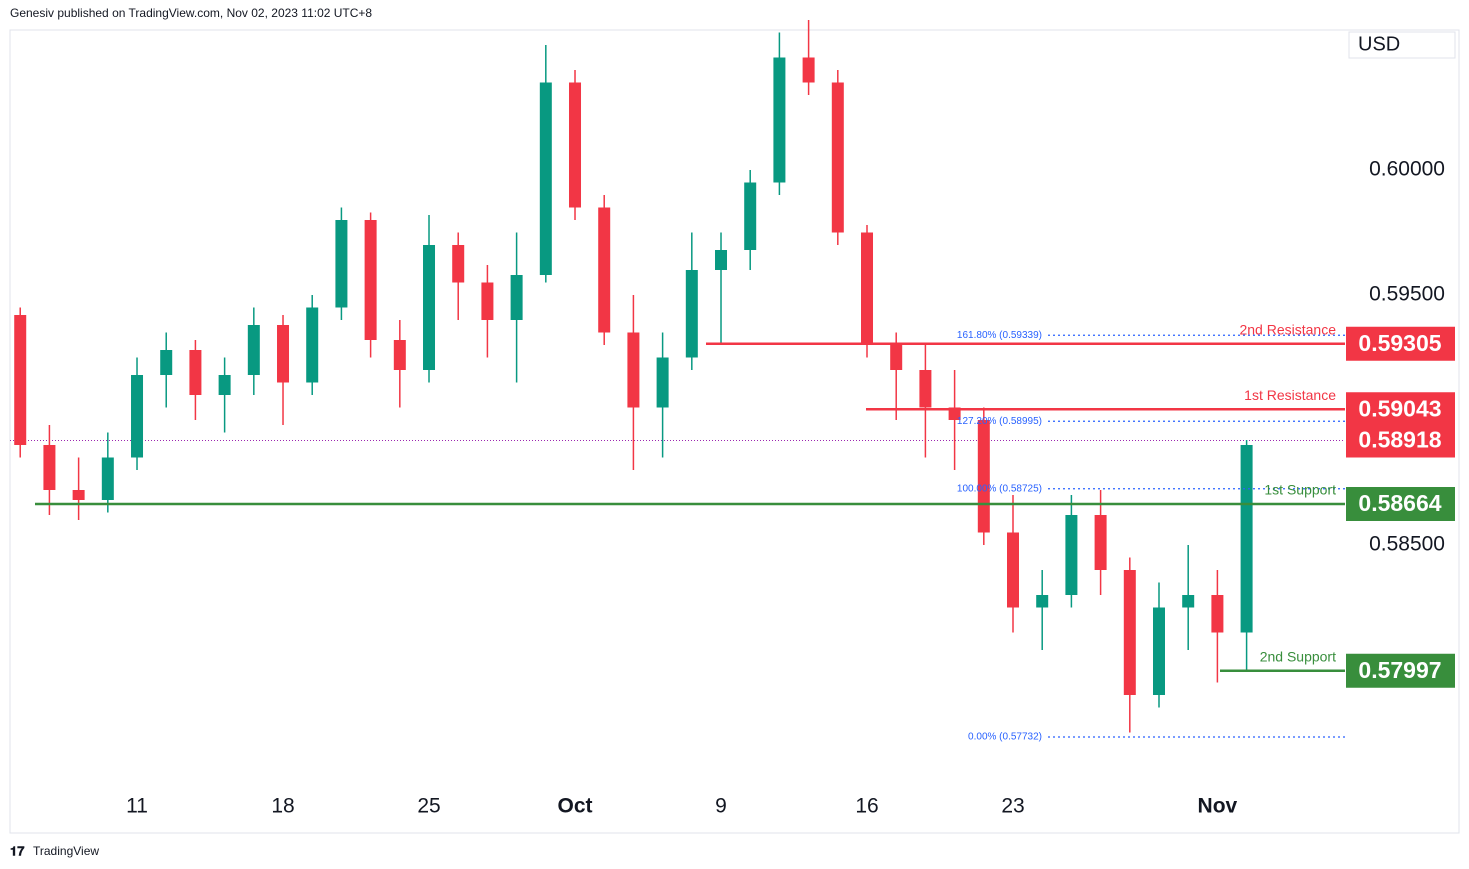 The image size is (1469, 869). I want to click on currency-box, so click(1402, 45).